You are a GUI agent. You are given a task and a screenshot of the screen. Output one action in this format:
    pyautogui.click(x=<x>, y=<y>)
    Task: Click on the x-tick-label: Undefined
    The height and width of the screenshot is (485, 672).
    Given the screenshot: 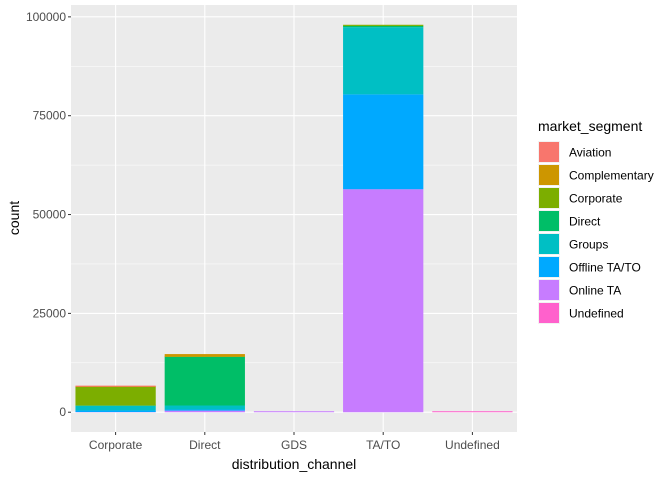 What is the action you would take?
    pyautogui.click(x=472, y=445)
    